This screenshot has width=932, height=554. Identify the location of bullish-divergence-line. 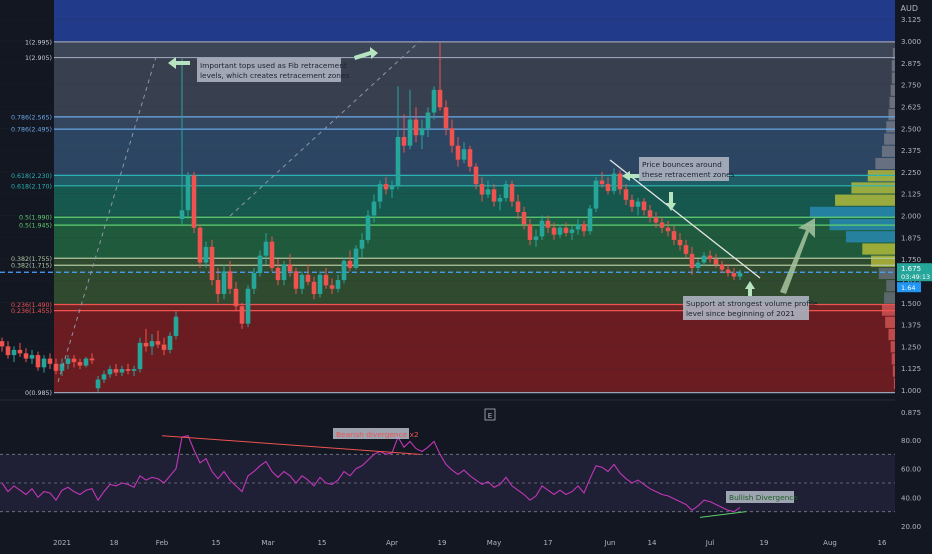
(723, 514).